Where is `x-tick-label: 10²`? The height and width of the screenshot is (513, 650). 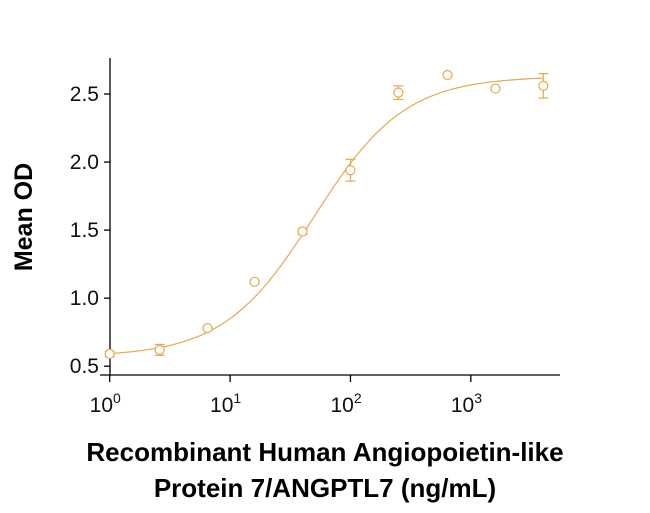
x-tick-label: 10² is located at coordinates (345, 403).